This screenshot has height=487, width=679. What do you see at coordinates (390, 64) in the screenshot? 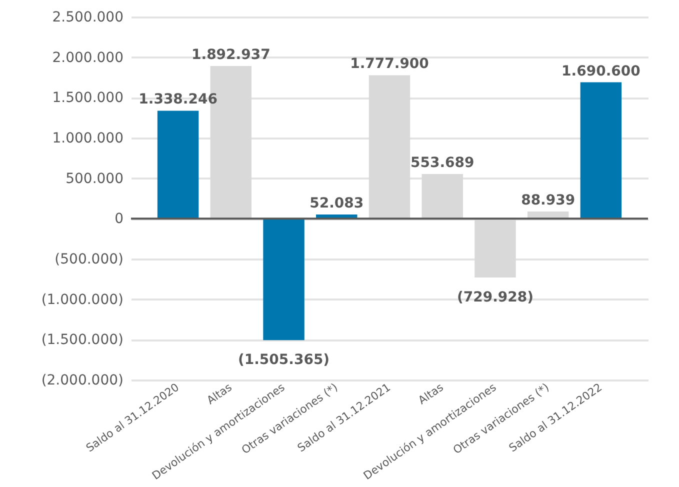
I see `data-label: 1.777.900` at bounding box center [390, 64].